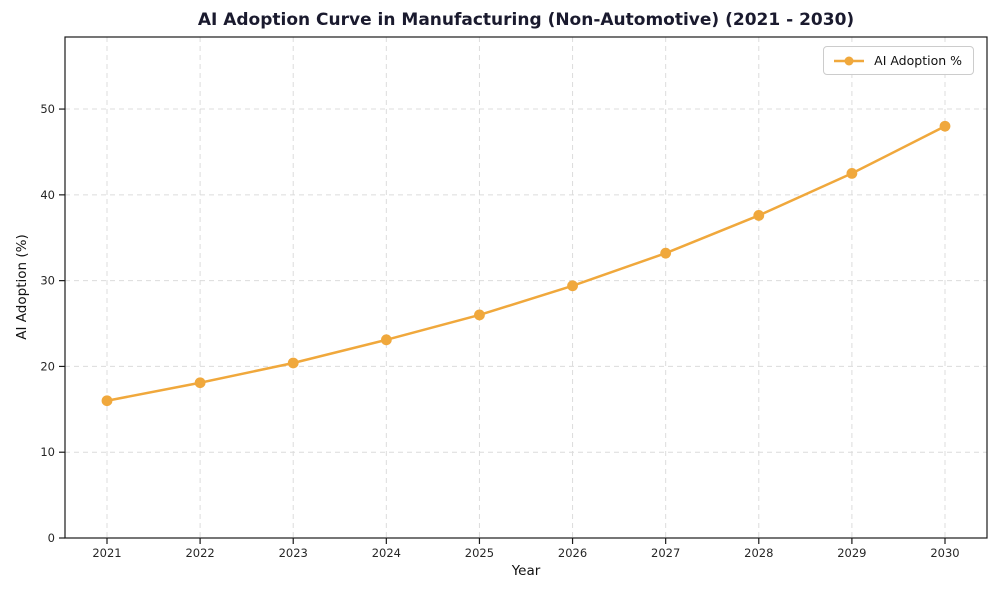  What do you see at coordinates (758, 553) in the screenshot?
I see `x-tick-label: 2028` at bounding box center [758, 553].